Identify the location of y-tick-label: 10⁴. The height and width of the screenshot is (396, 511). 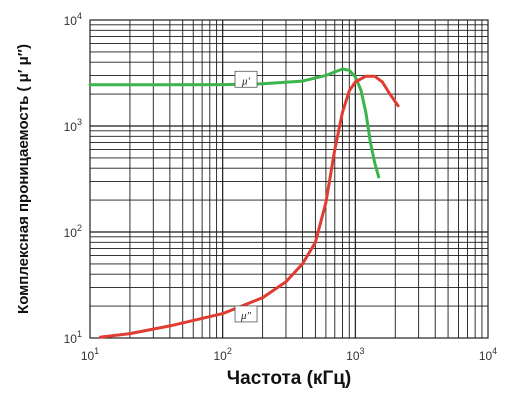
(73, 19).